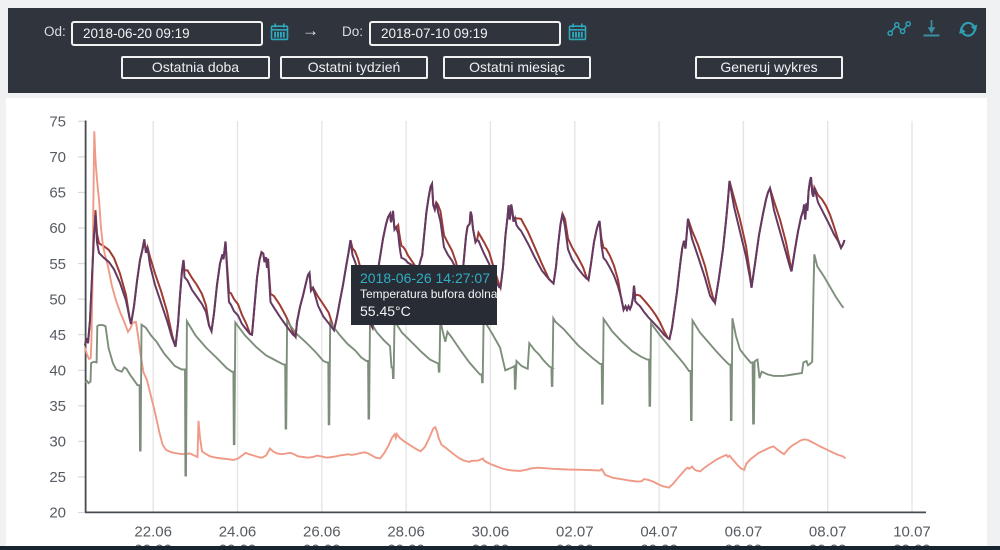 Image resolution: width=1000 pixels, height=550 pixels. I want to click on svg-text: 10.07, so click(912, 532).